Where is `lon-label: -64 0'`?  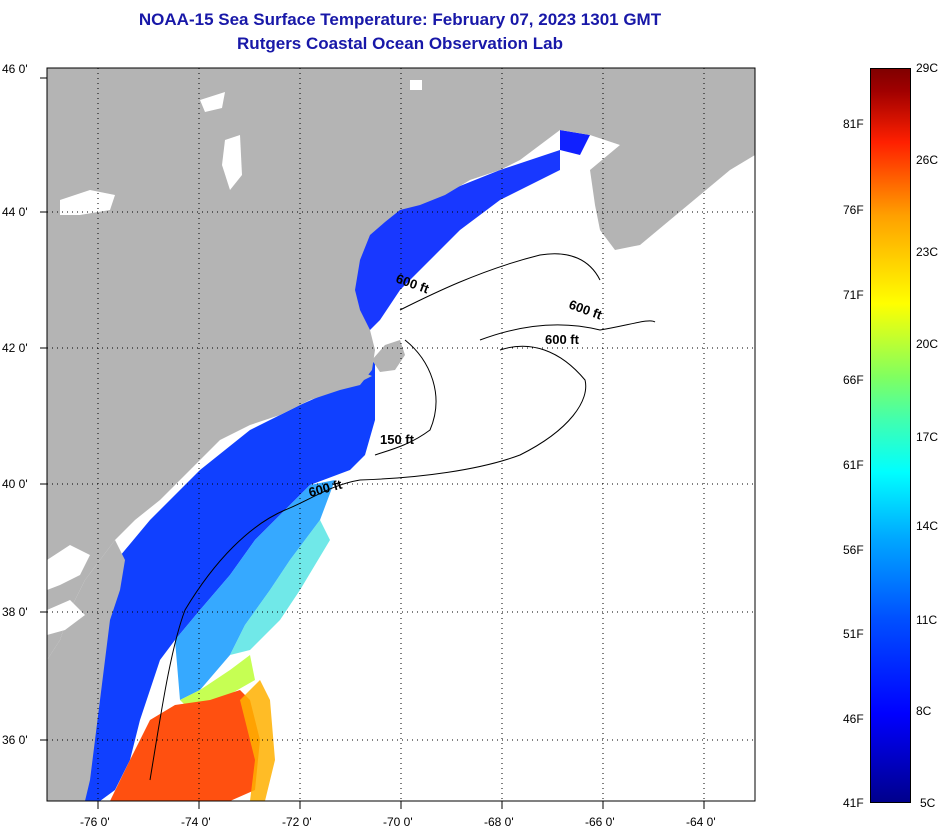 lon-label: -64 0' is located at coordinates (701, 822).